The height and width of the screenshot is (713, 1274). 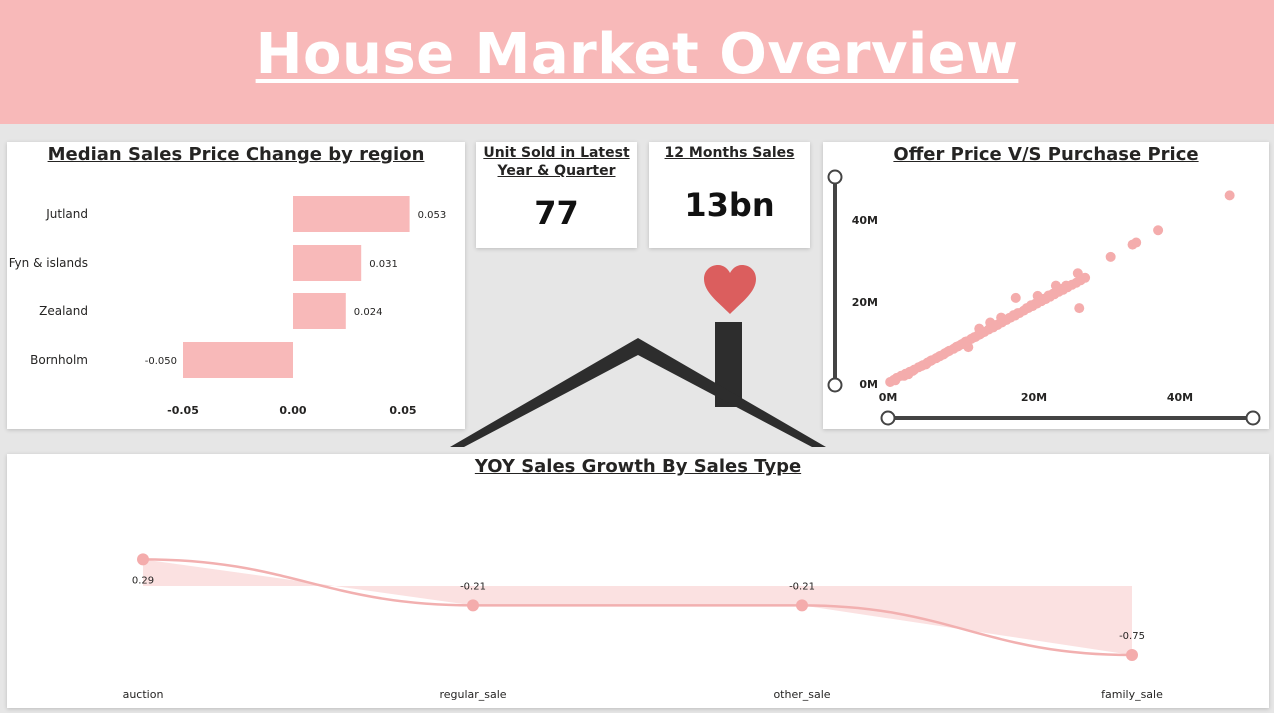 I want to click on area-line, so click(x=637, y=607).